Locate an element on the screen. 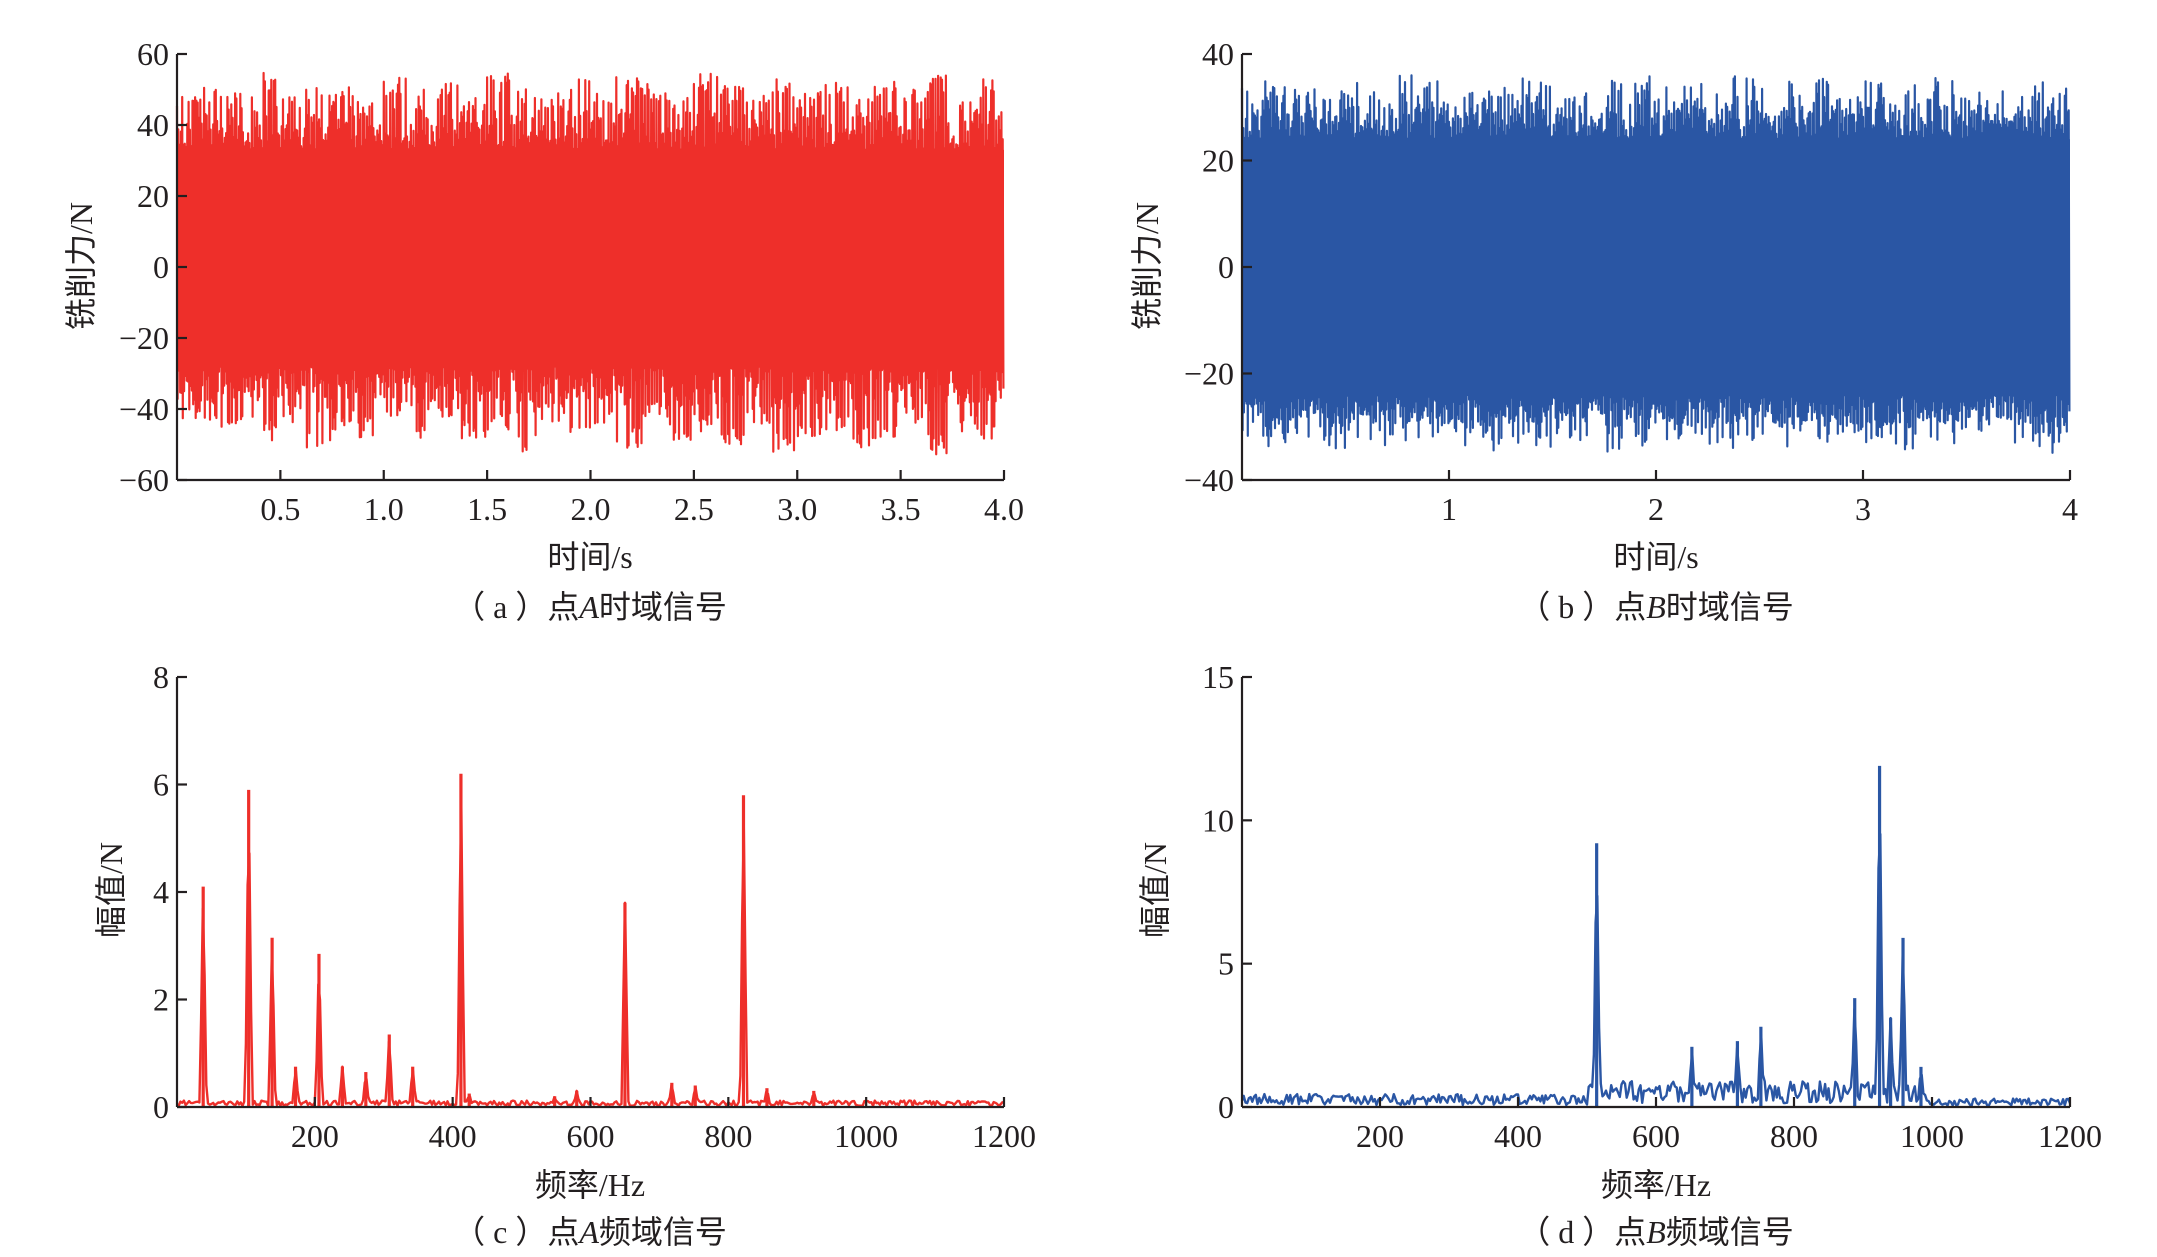 The width and height of the screenshot is (2157, 1257). panel-b-y-tick-label: −40 is located at coordinates (1209, 480).